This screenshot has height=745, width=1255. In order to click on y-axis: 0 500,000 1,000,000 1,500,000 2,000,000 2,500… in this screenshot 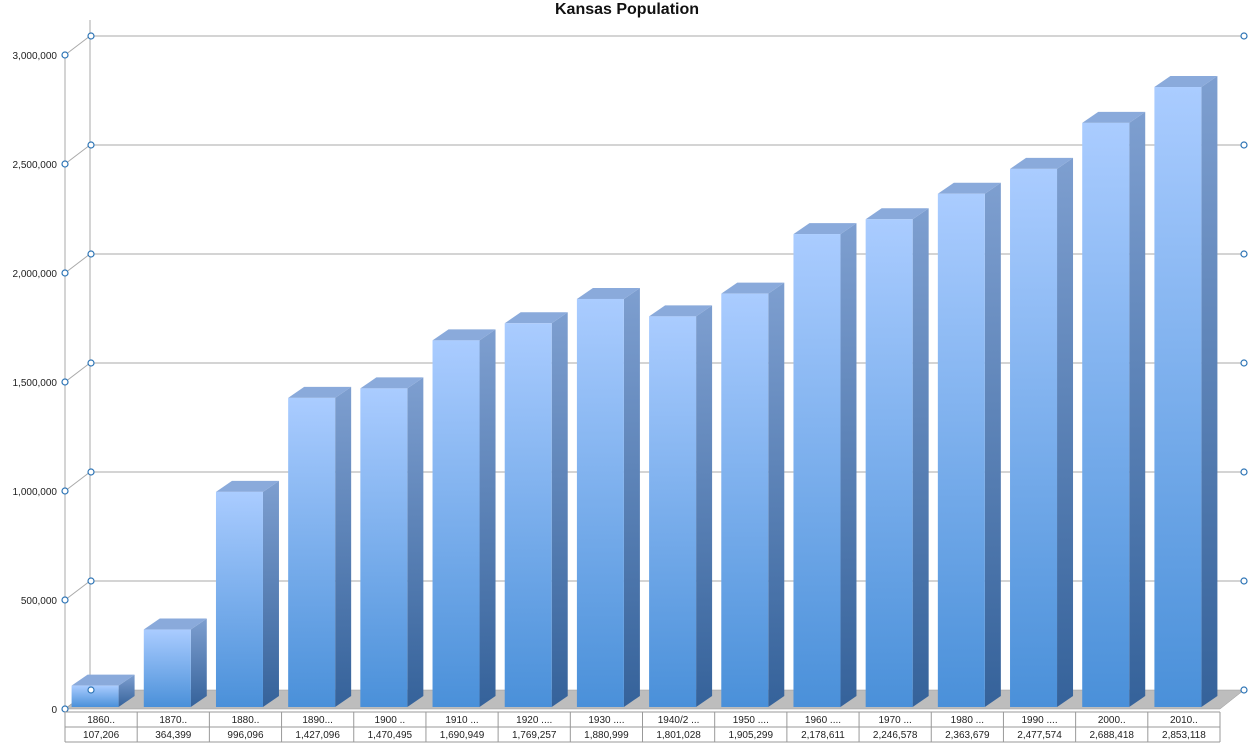, I will do `click(52, 368)`.